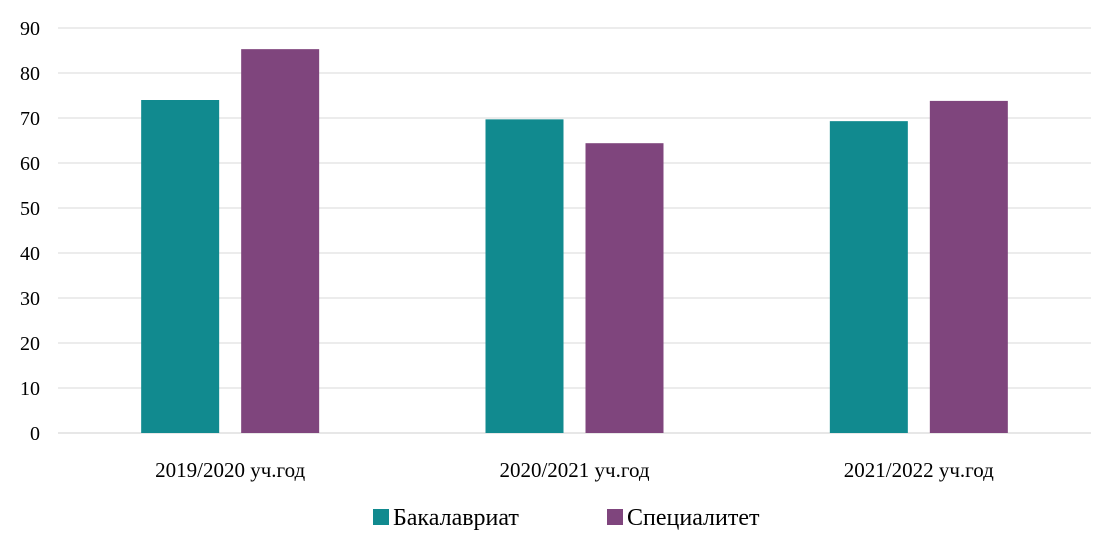  Describe the element at coordinates (30, 389) in the screenshot. I see `y-tick-label: 10` at that location.